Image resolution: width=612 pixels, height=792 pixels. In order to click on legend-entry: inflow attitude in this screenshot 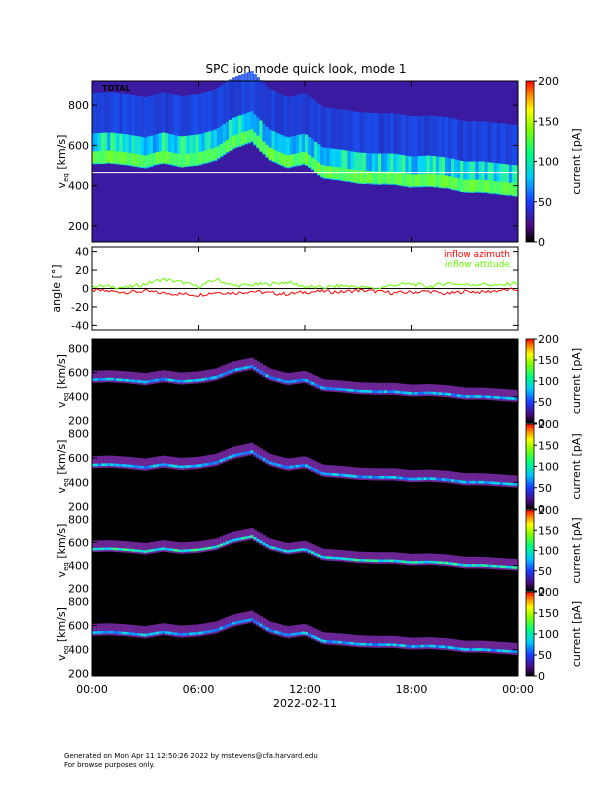, I will do `click(478, 265)`.